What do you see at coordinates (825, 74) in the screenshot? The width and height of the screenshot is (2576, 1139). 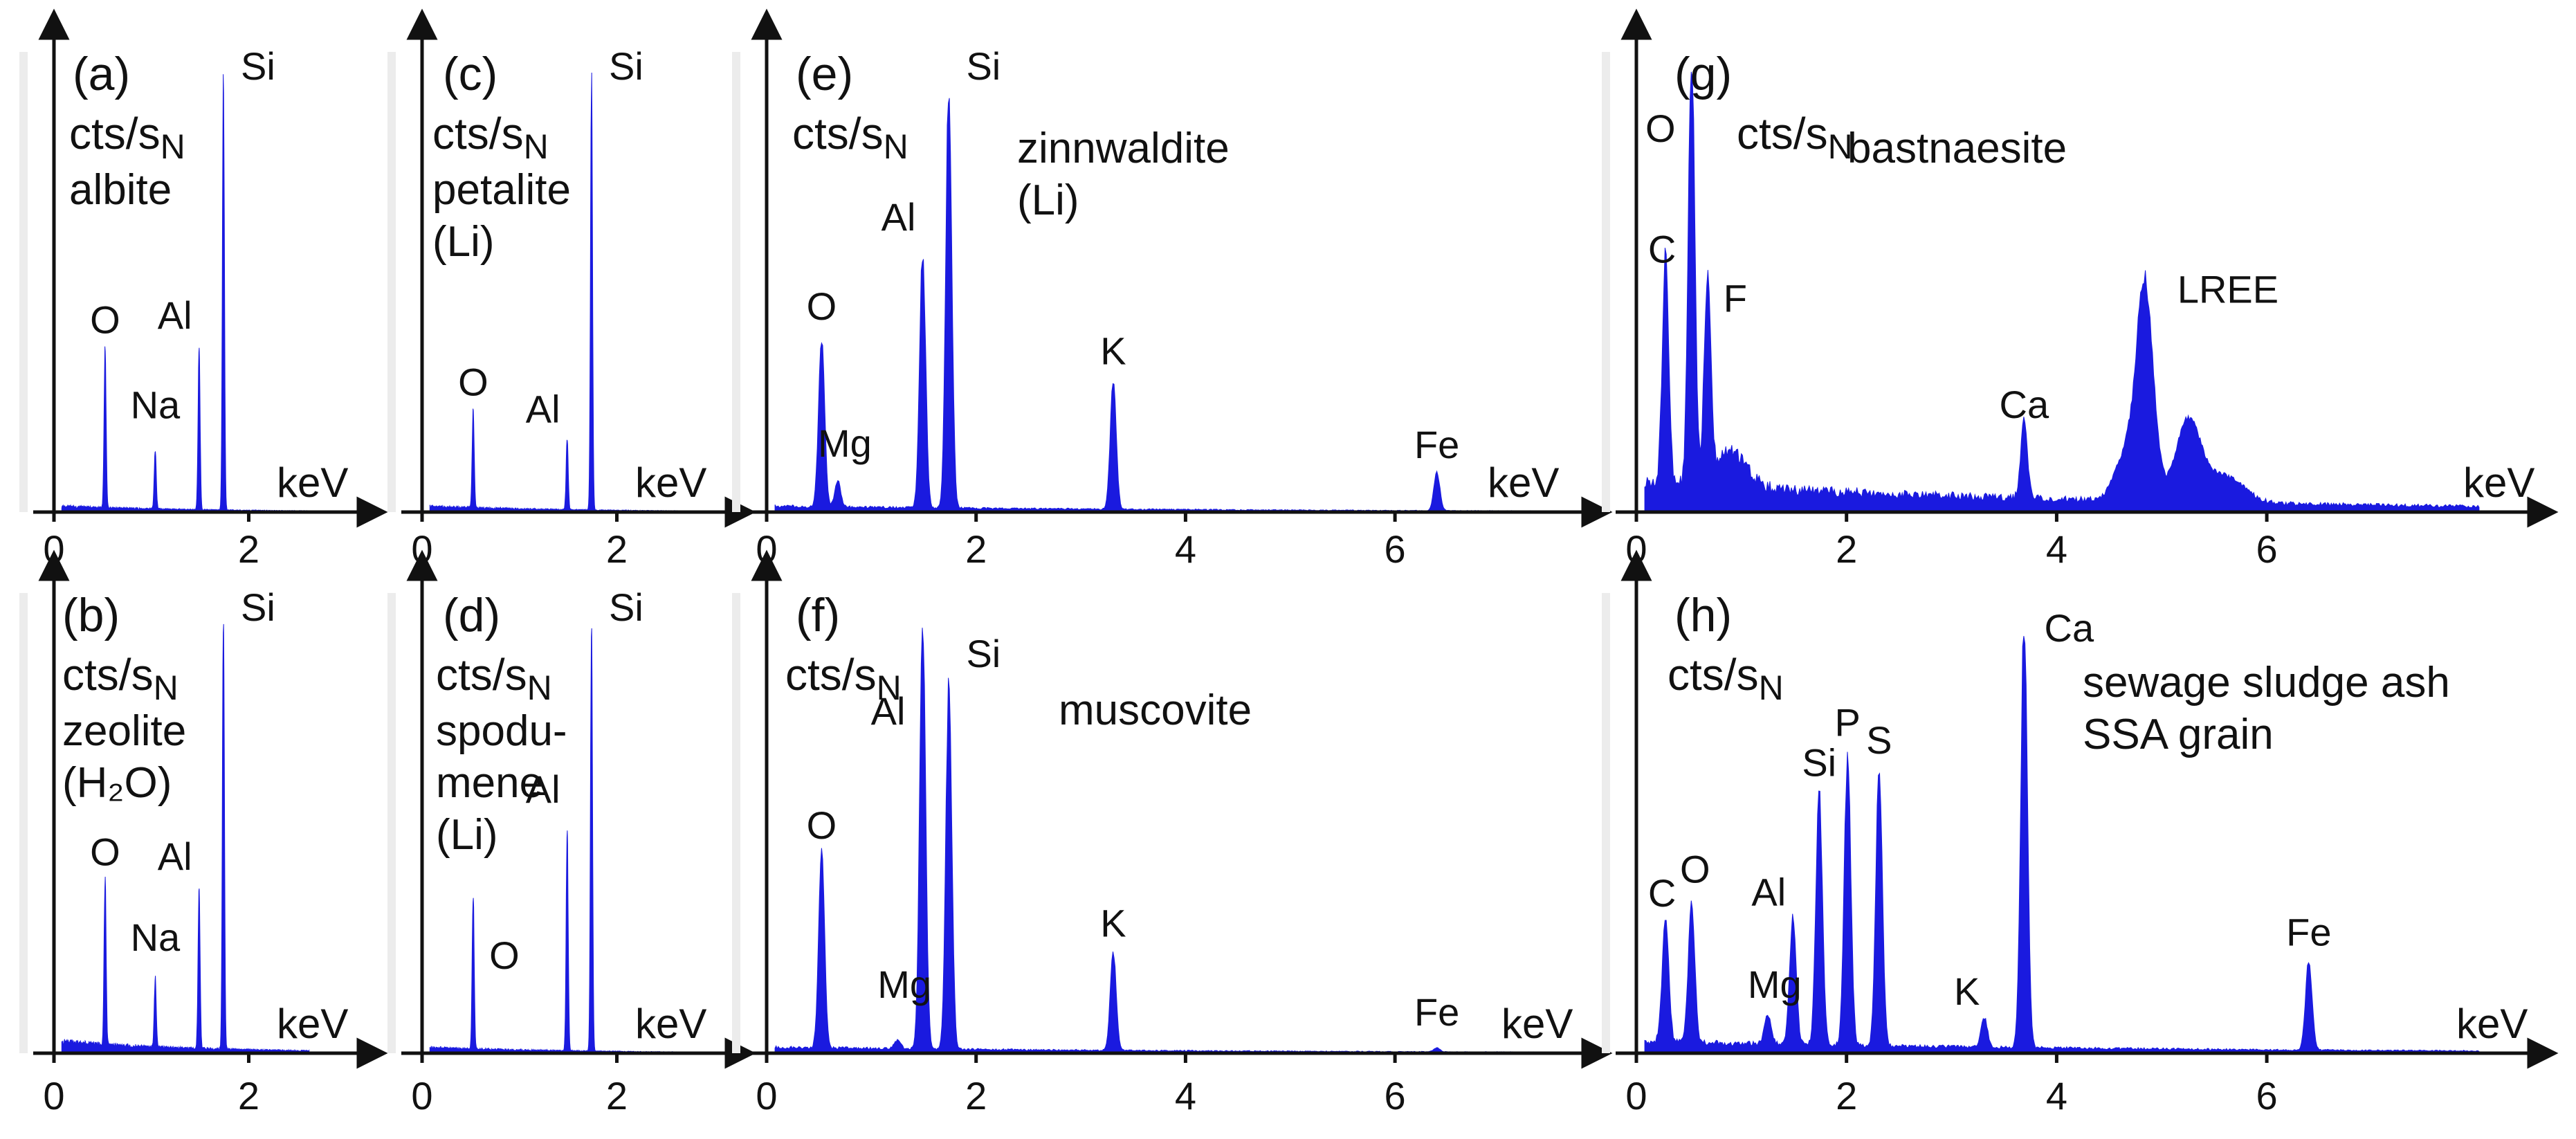 I see `panel-letter: (e)` at bounding box center [825, 74].